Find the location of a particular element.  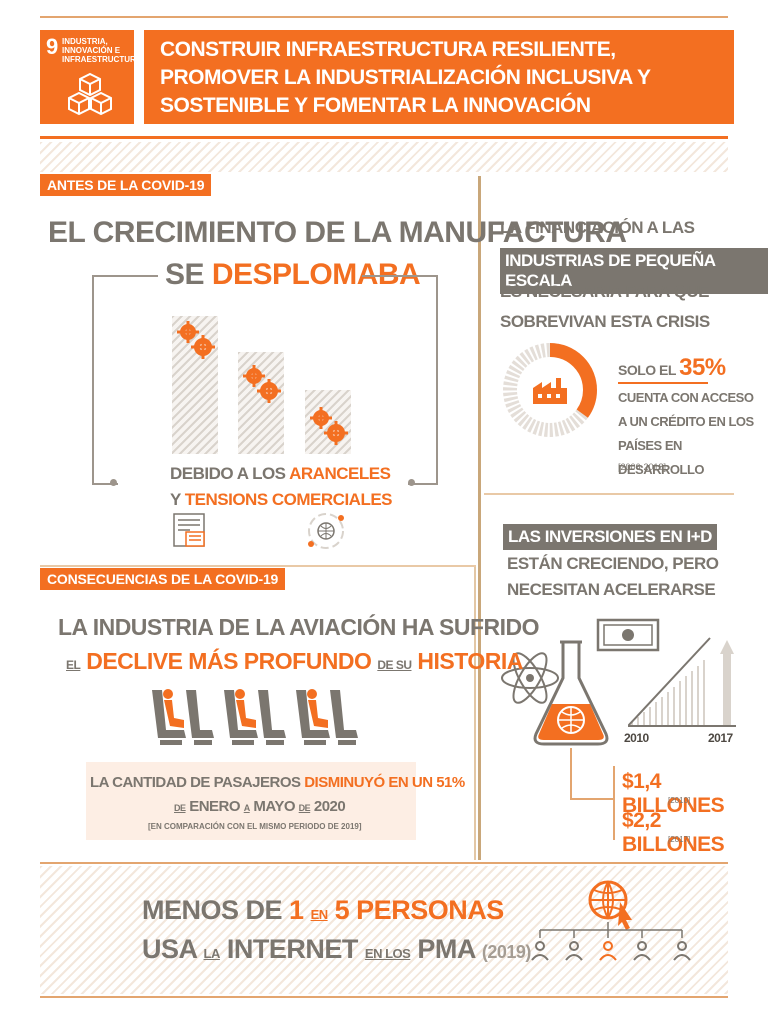

research-line-3: NECESITAN ACELERARSE is located at coordinates (611, 589).